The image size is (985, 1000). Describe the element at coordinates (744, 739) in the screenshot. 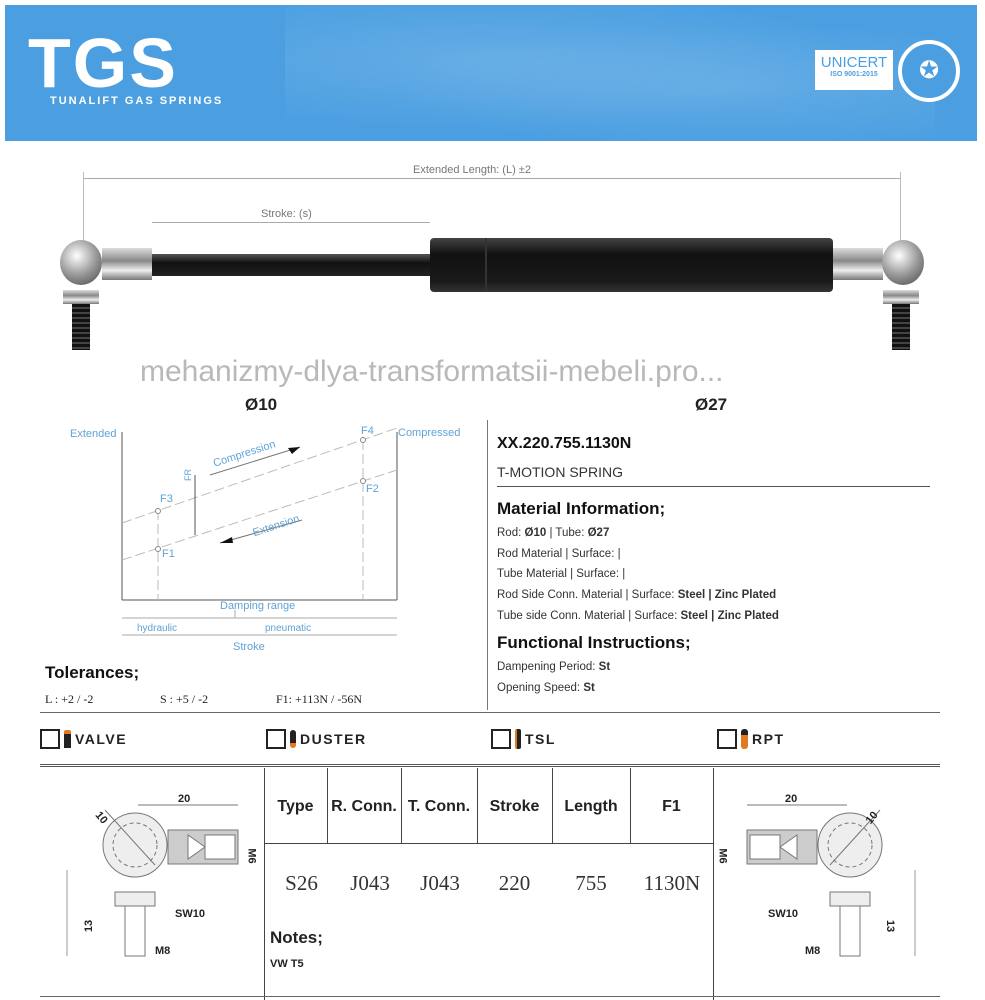

I see `rpt-icon` at that location.